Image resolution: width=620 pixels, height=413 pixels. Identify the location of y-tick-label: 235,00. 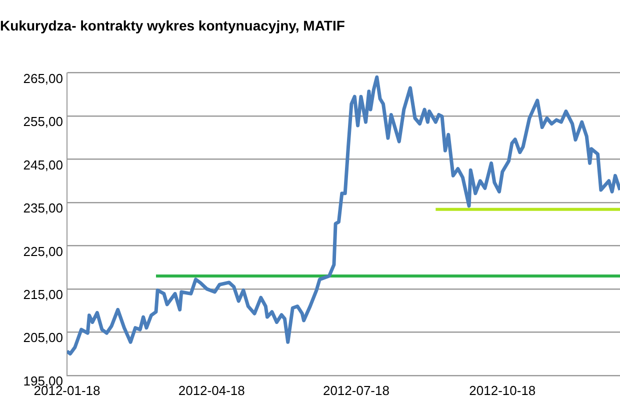
(43, 208).